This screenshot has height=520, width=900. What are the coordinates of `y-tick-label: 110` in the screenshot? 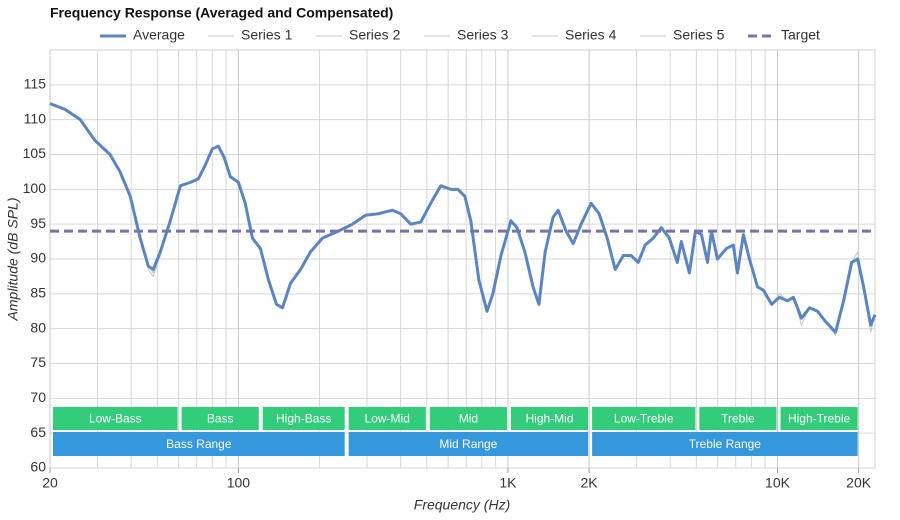 It's located at (35, 118).